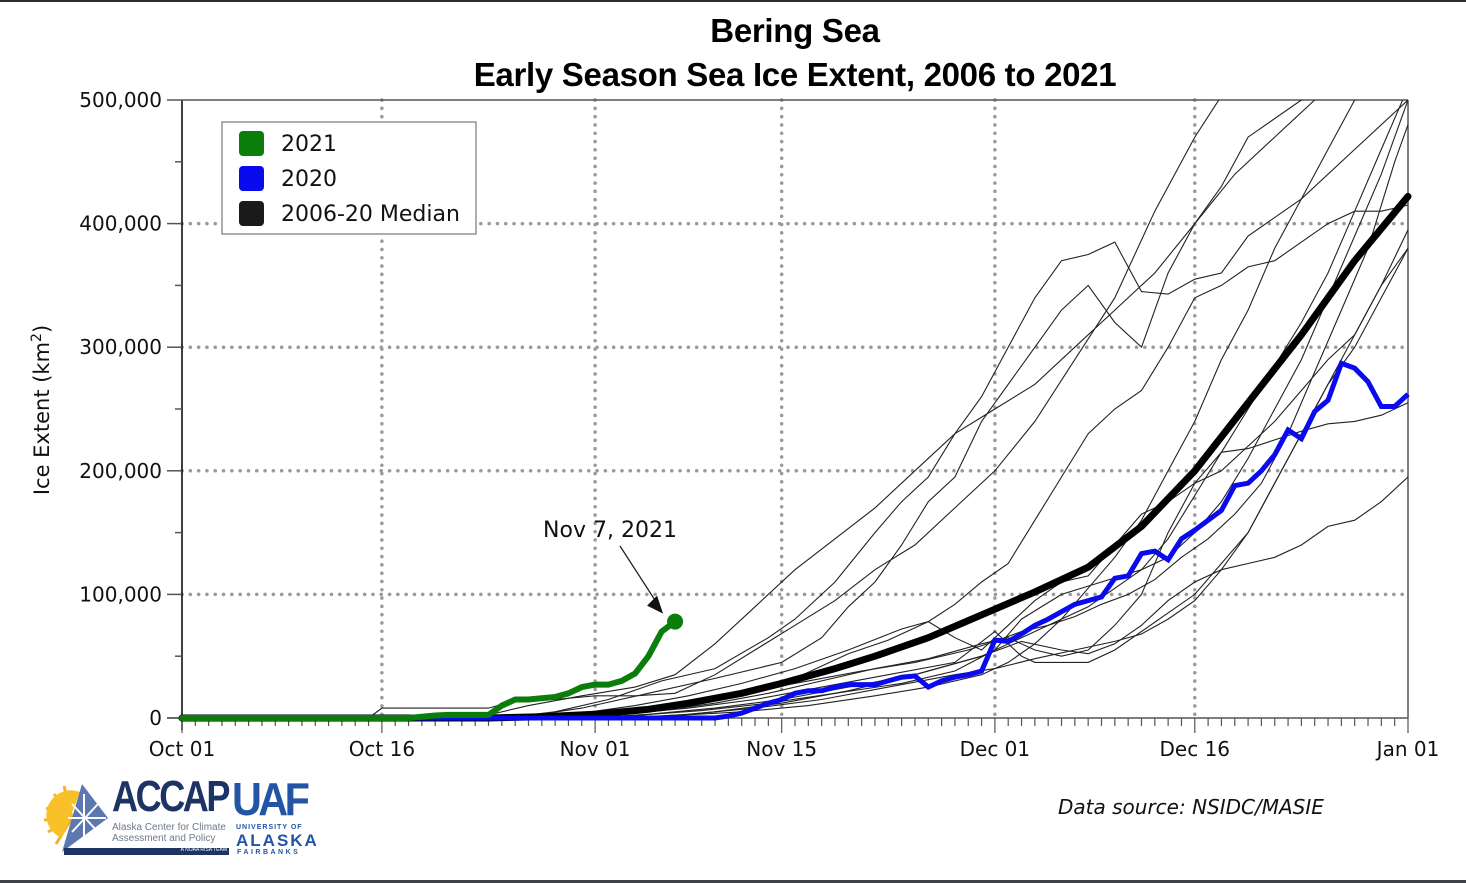 The height and width of the screenshot is (883, 1466). Describe the element at coordinates (610, 530) in the screenshot. I see `annotation-label: Nov 7, 2021` at that location.